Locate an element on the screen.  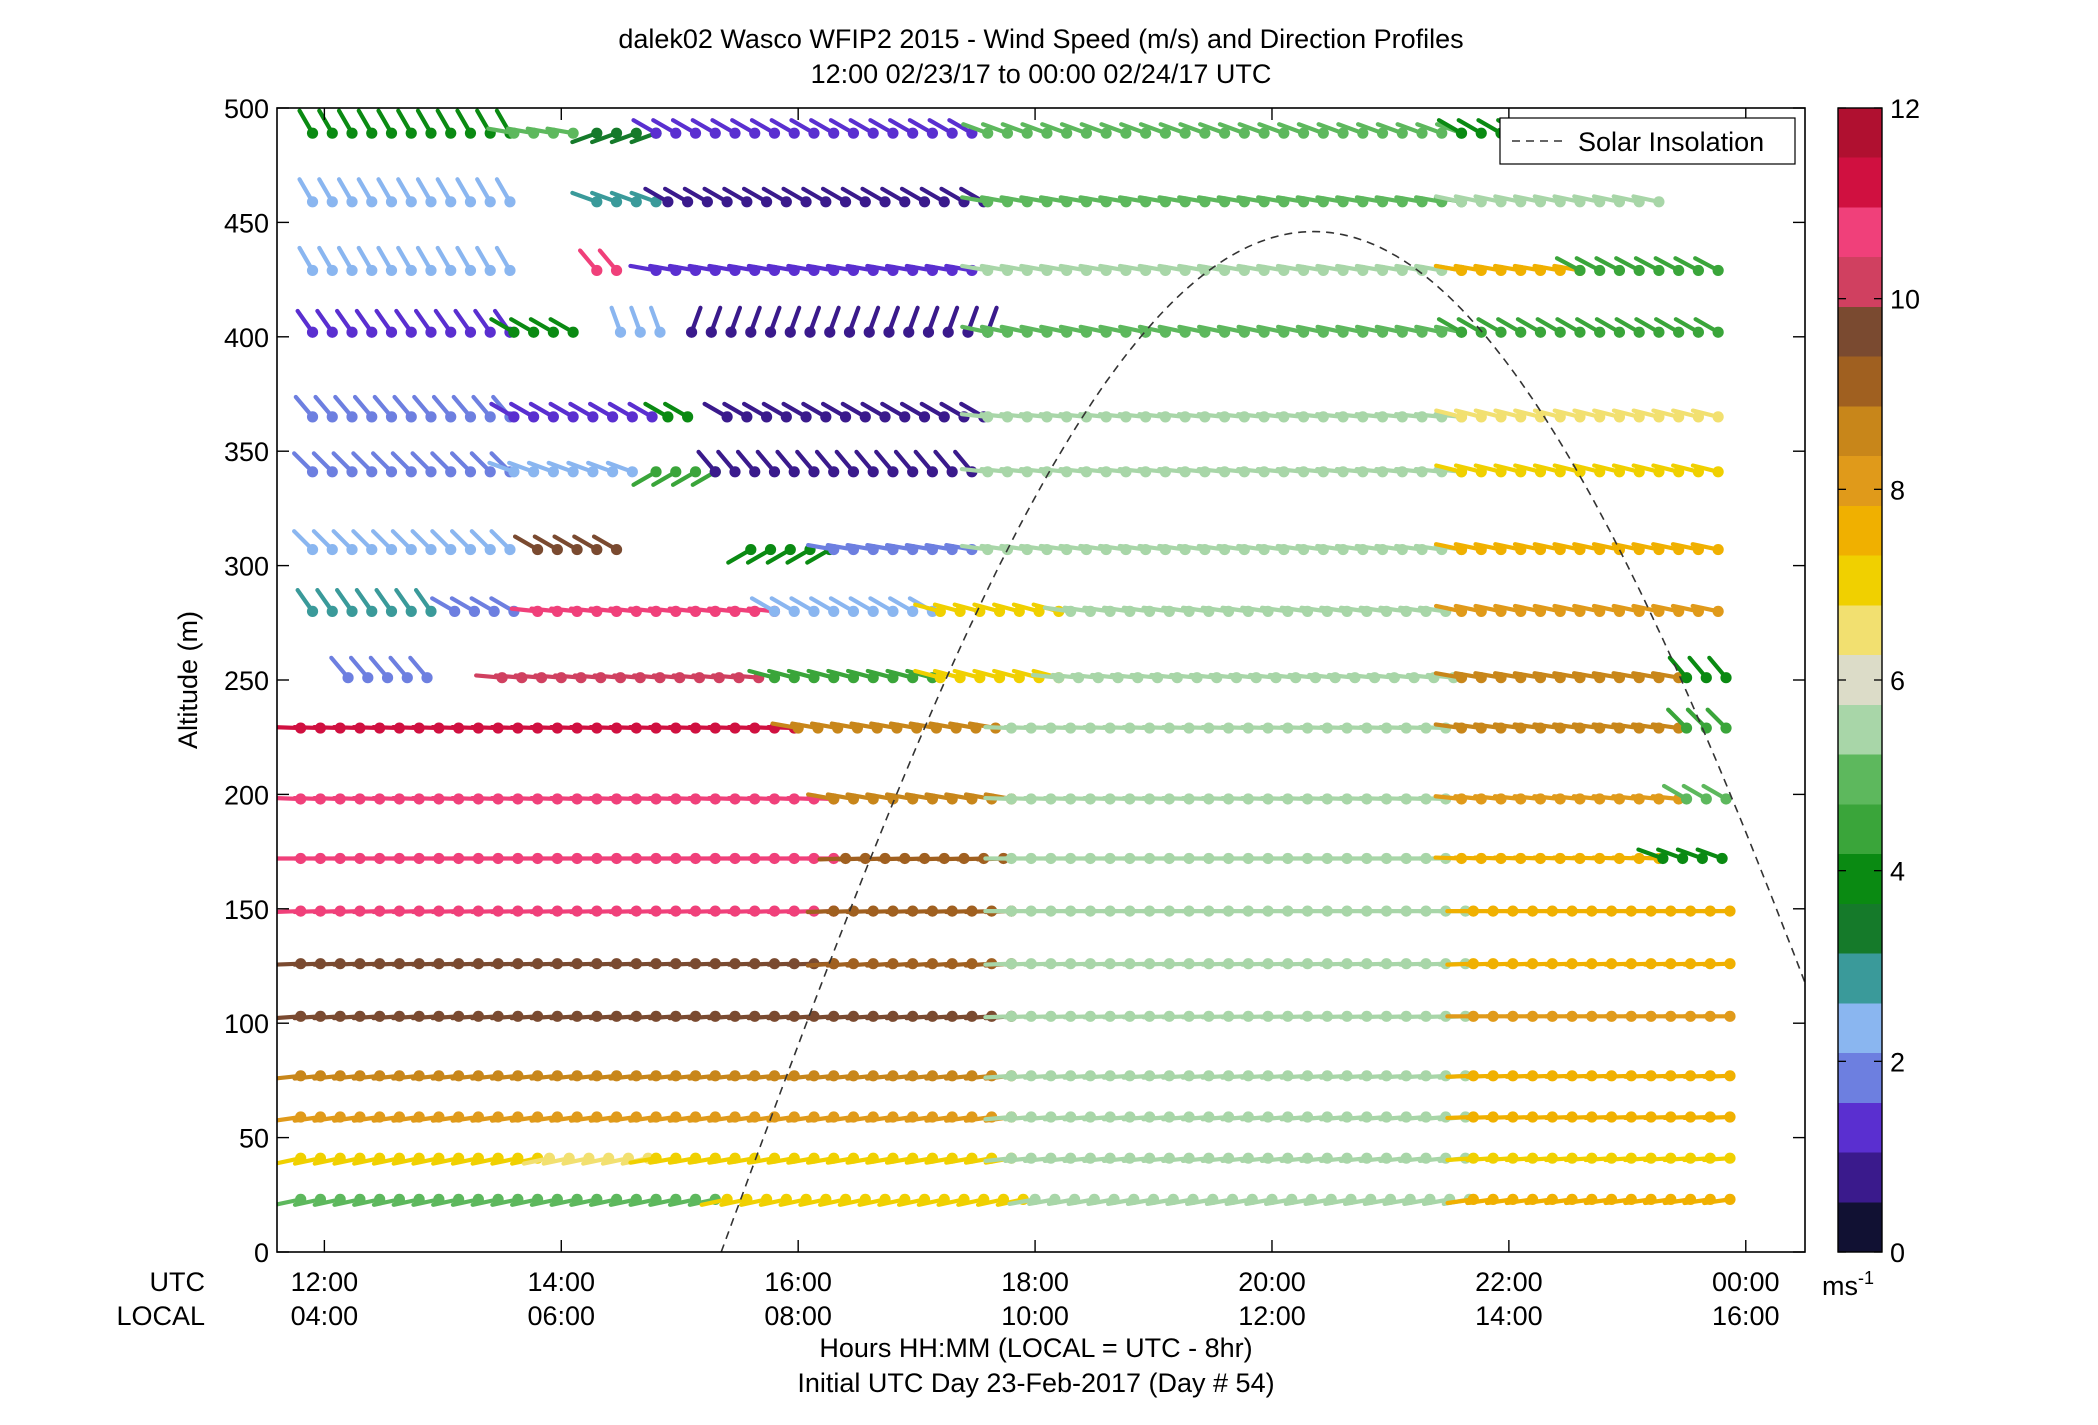
x-tick-label-utc: 22:00 is located at coordinates (1509, 1282).